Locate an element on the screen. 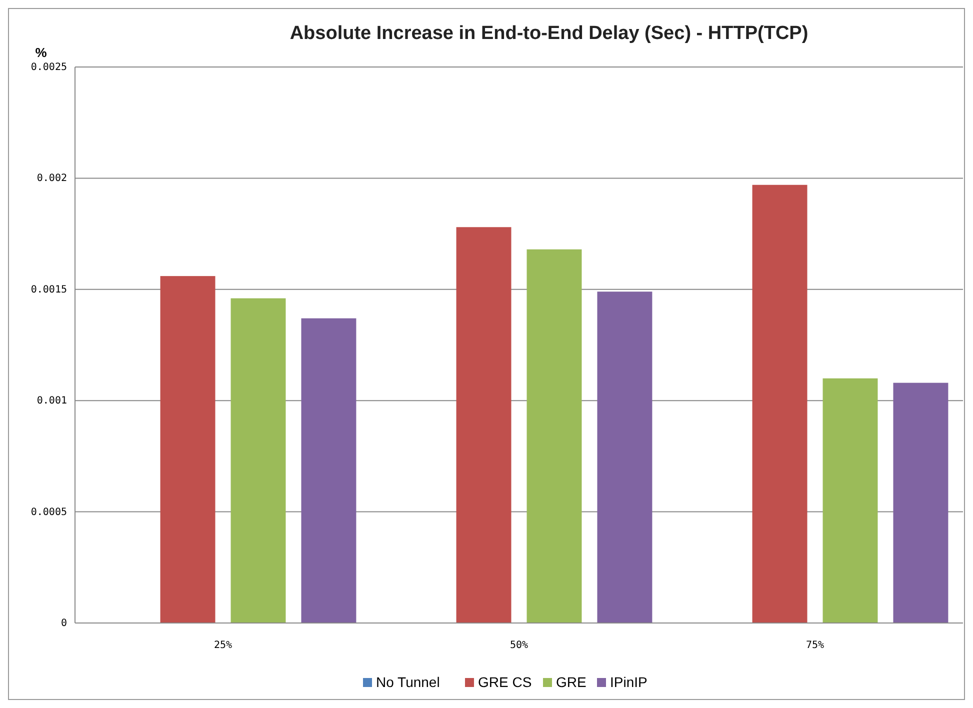 Image resolution: width=973 pixels, height=708 pixels. x-tick-label: 50% is located at coordinates (519, 645).